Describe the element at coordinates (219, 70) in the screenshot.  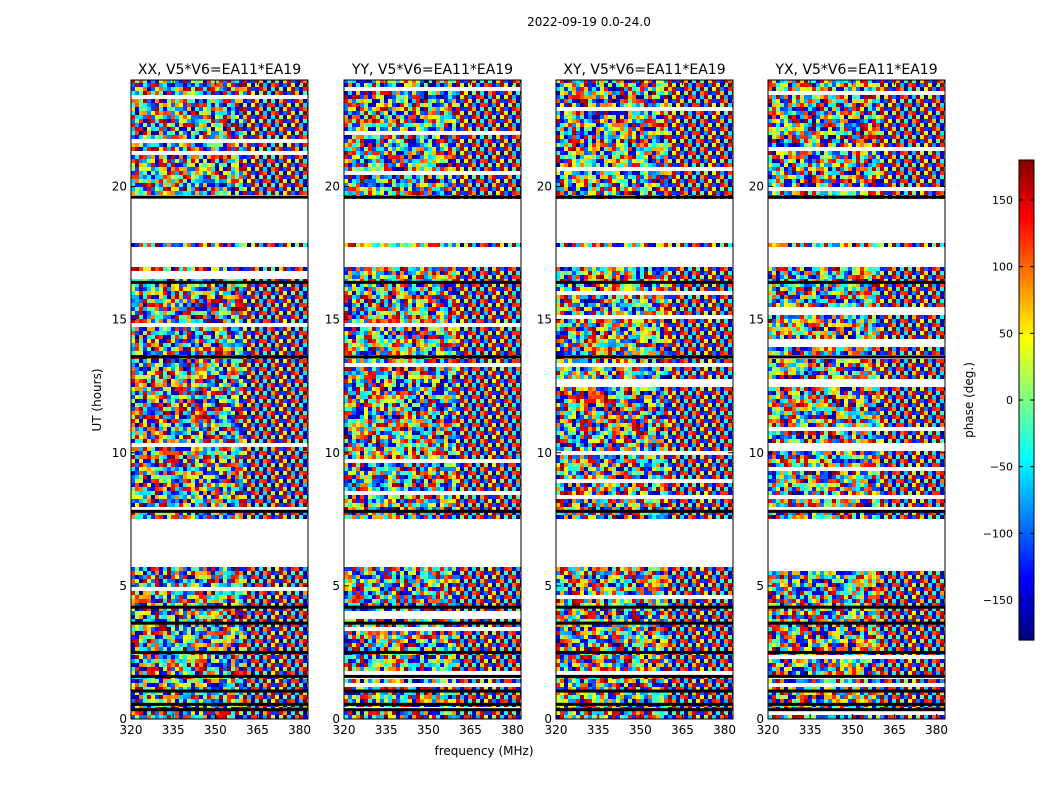
I see `panel-title: XX, V5*V6=EA11*EA19` at that location.